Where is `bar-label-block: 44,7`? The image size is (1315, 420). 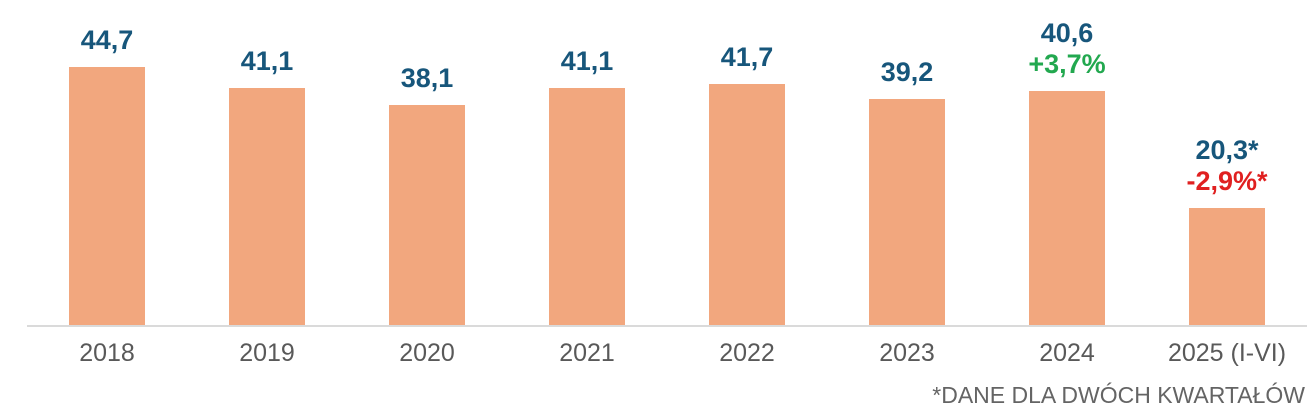
bar-label-block: 44,7 is located at coordinates (107, 40).